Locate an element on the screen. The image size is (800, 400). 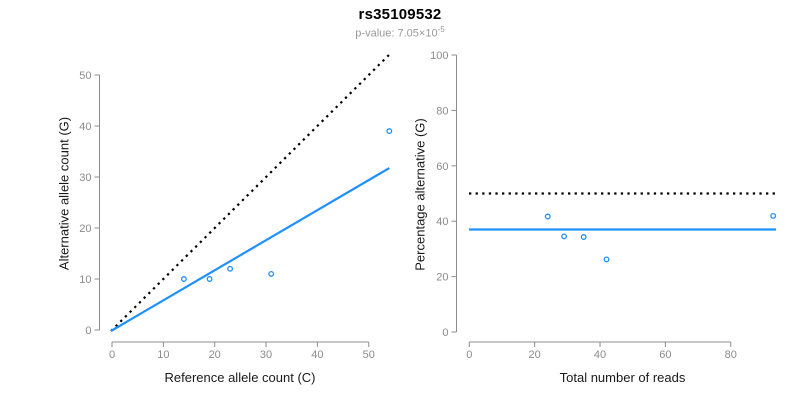
allele-count-scatter-x-tick-label: 40 is located at coordinates (317, 355).